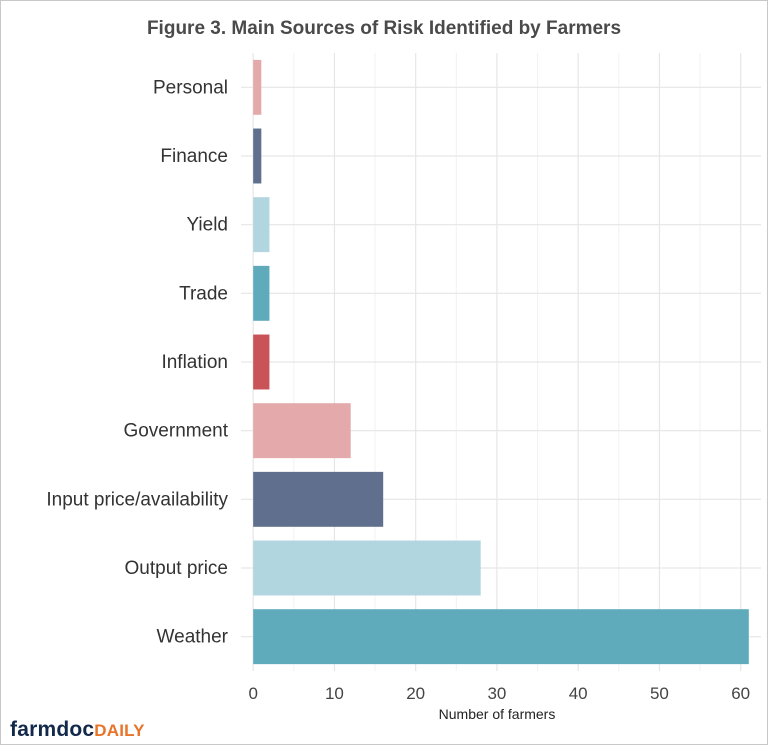 This screenshot has height=745, width=768. What do you see at coordinates (177, 568) in the screenshot?
I see `category-label: Output price` at bounding box center [177, 568].